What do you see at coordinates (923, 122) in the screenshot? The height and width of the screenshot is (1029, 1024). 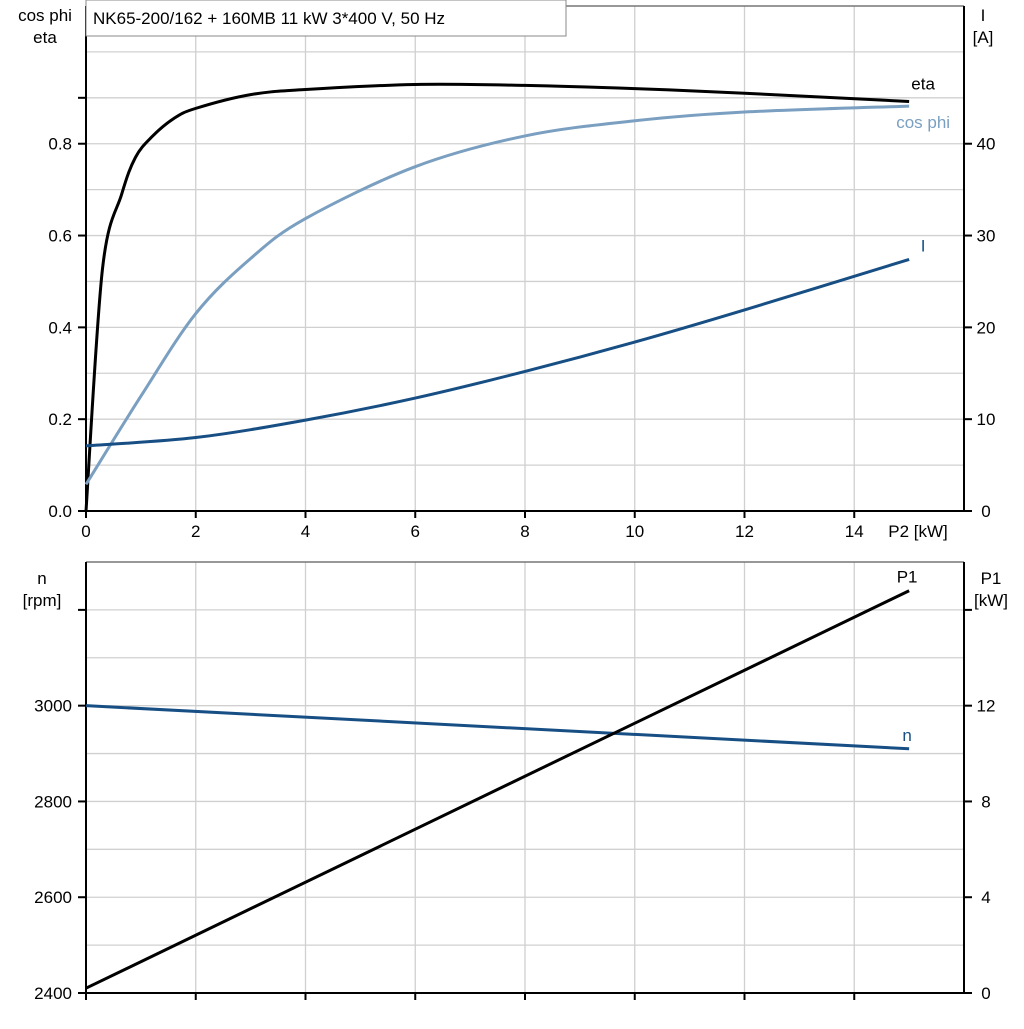 I see `series-label: cos phi` at bounding box center [923, 122].